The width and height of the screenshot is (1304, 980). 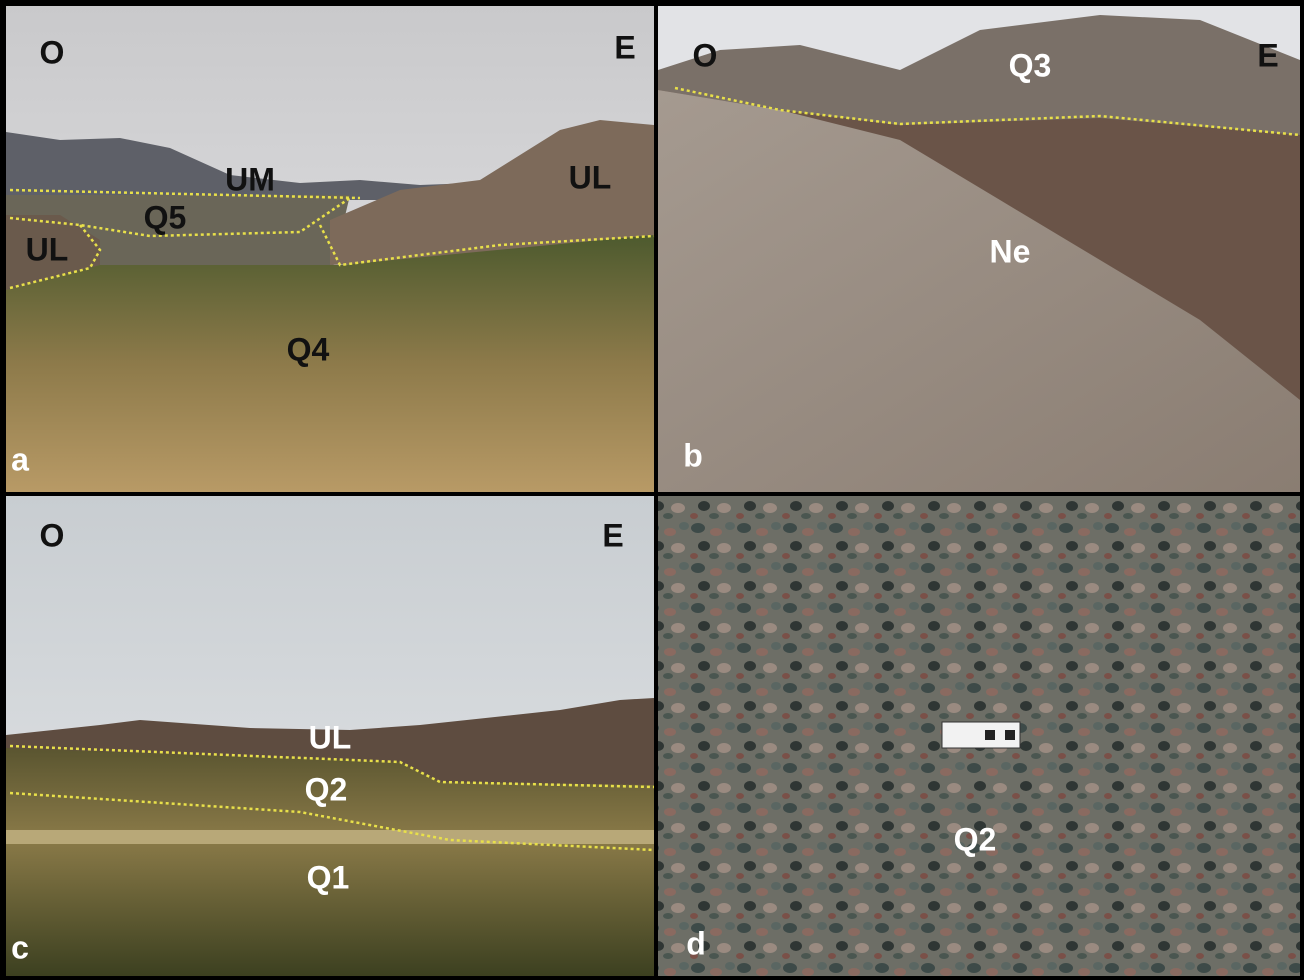 I want to click on panel-letter: d, so click(x=696, y=943).